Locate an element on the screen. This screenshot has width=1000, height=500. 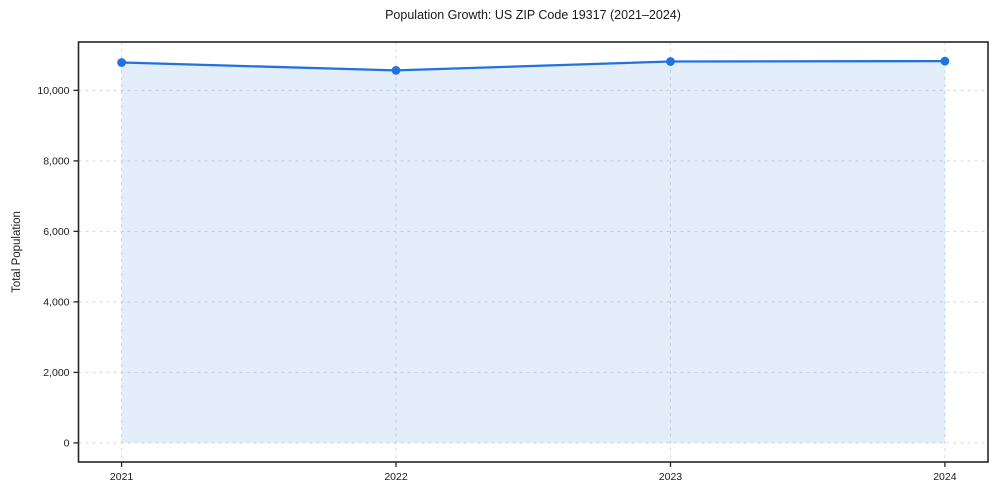
y-tick-label: 6,000 is located at coordinates (56, 232).